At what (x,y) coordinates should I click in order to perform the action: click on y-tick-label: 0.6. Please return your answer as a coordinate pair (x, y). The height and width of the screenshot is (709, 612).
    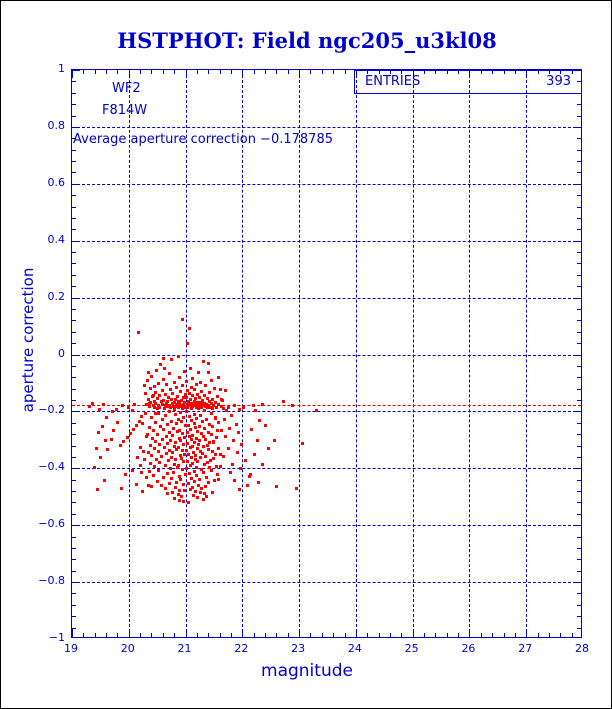
    Looking at the image, I should click on (56, 182).